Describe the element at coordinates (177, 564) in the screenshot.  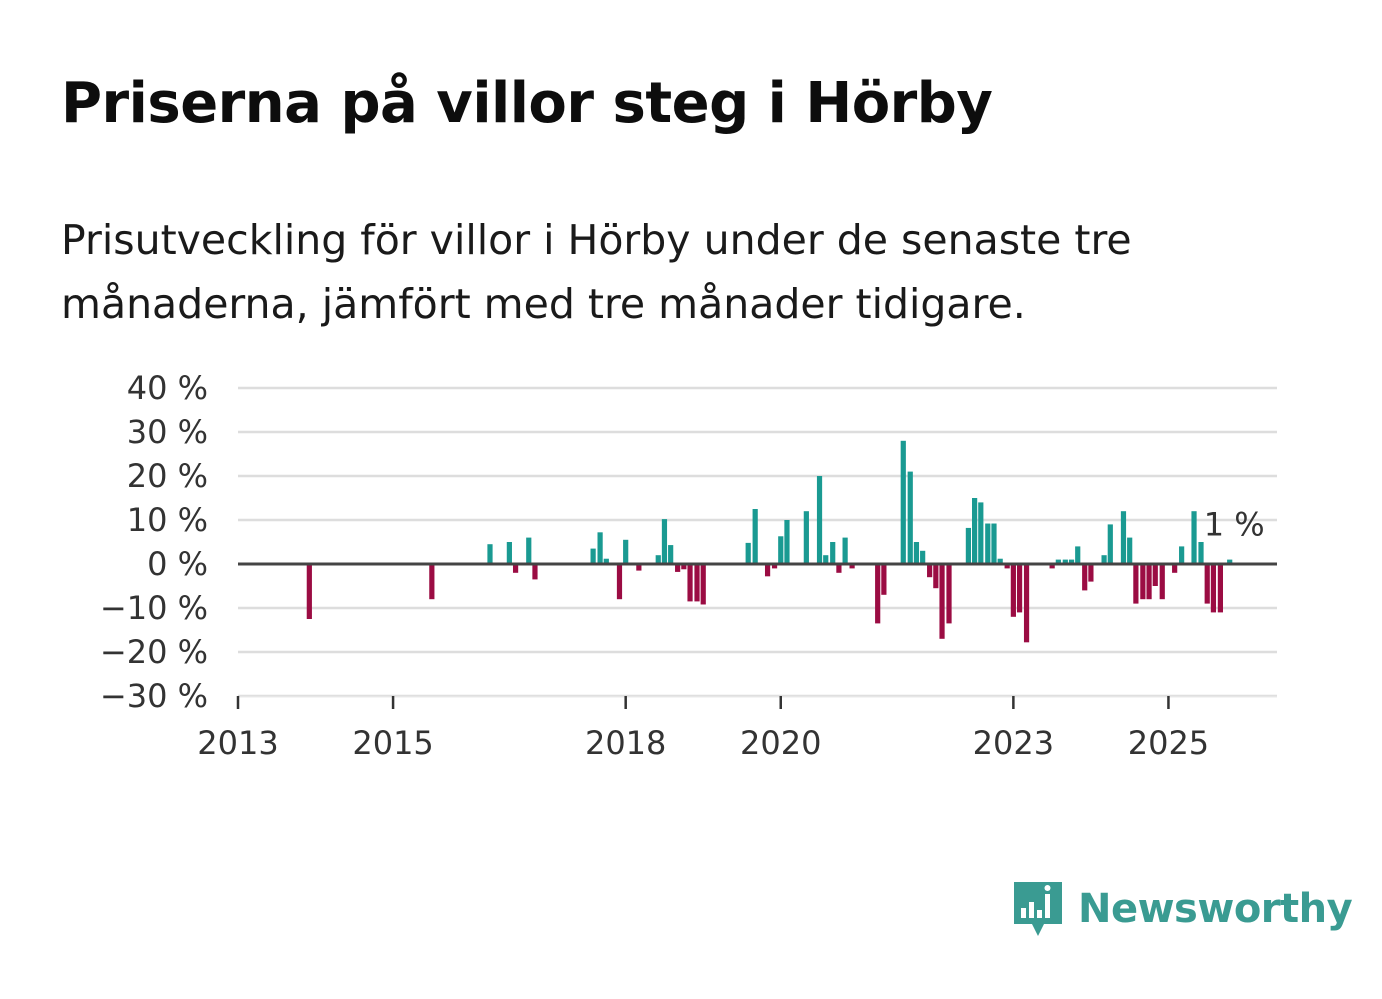
I see `y-tick-label: 0 %` at that location.